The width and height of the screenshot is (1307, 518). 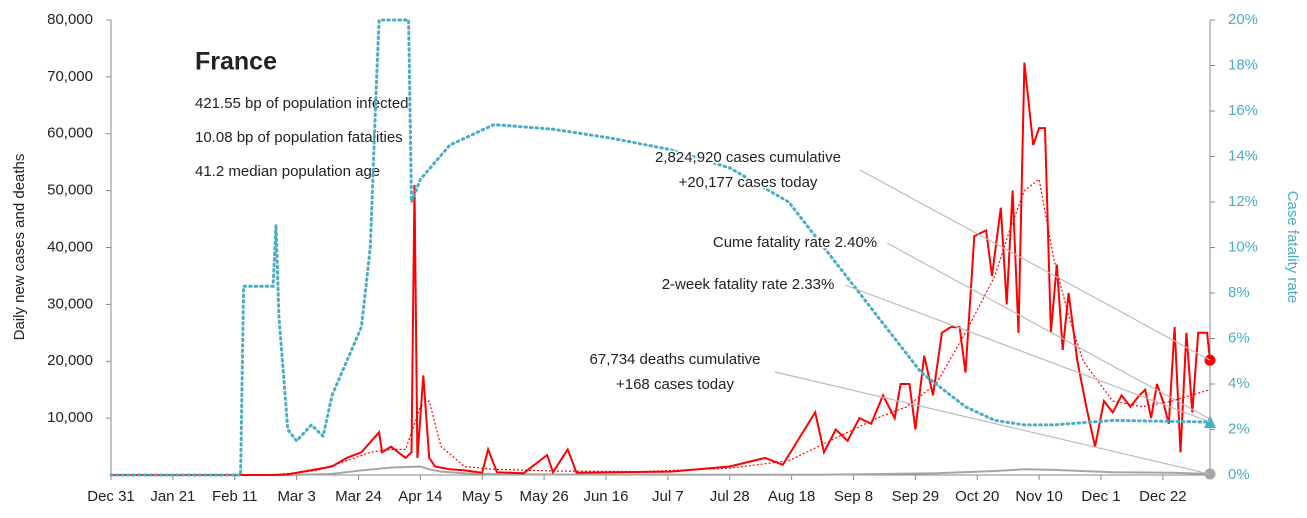 What do you see at coordinates (111, 496) in the screenshot?
I see `x-tick-label: Dec 31` at bounding box center [111, 496].